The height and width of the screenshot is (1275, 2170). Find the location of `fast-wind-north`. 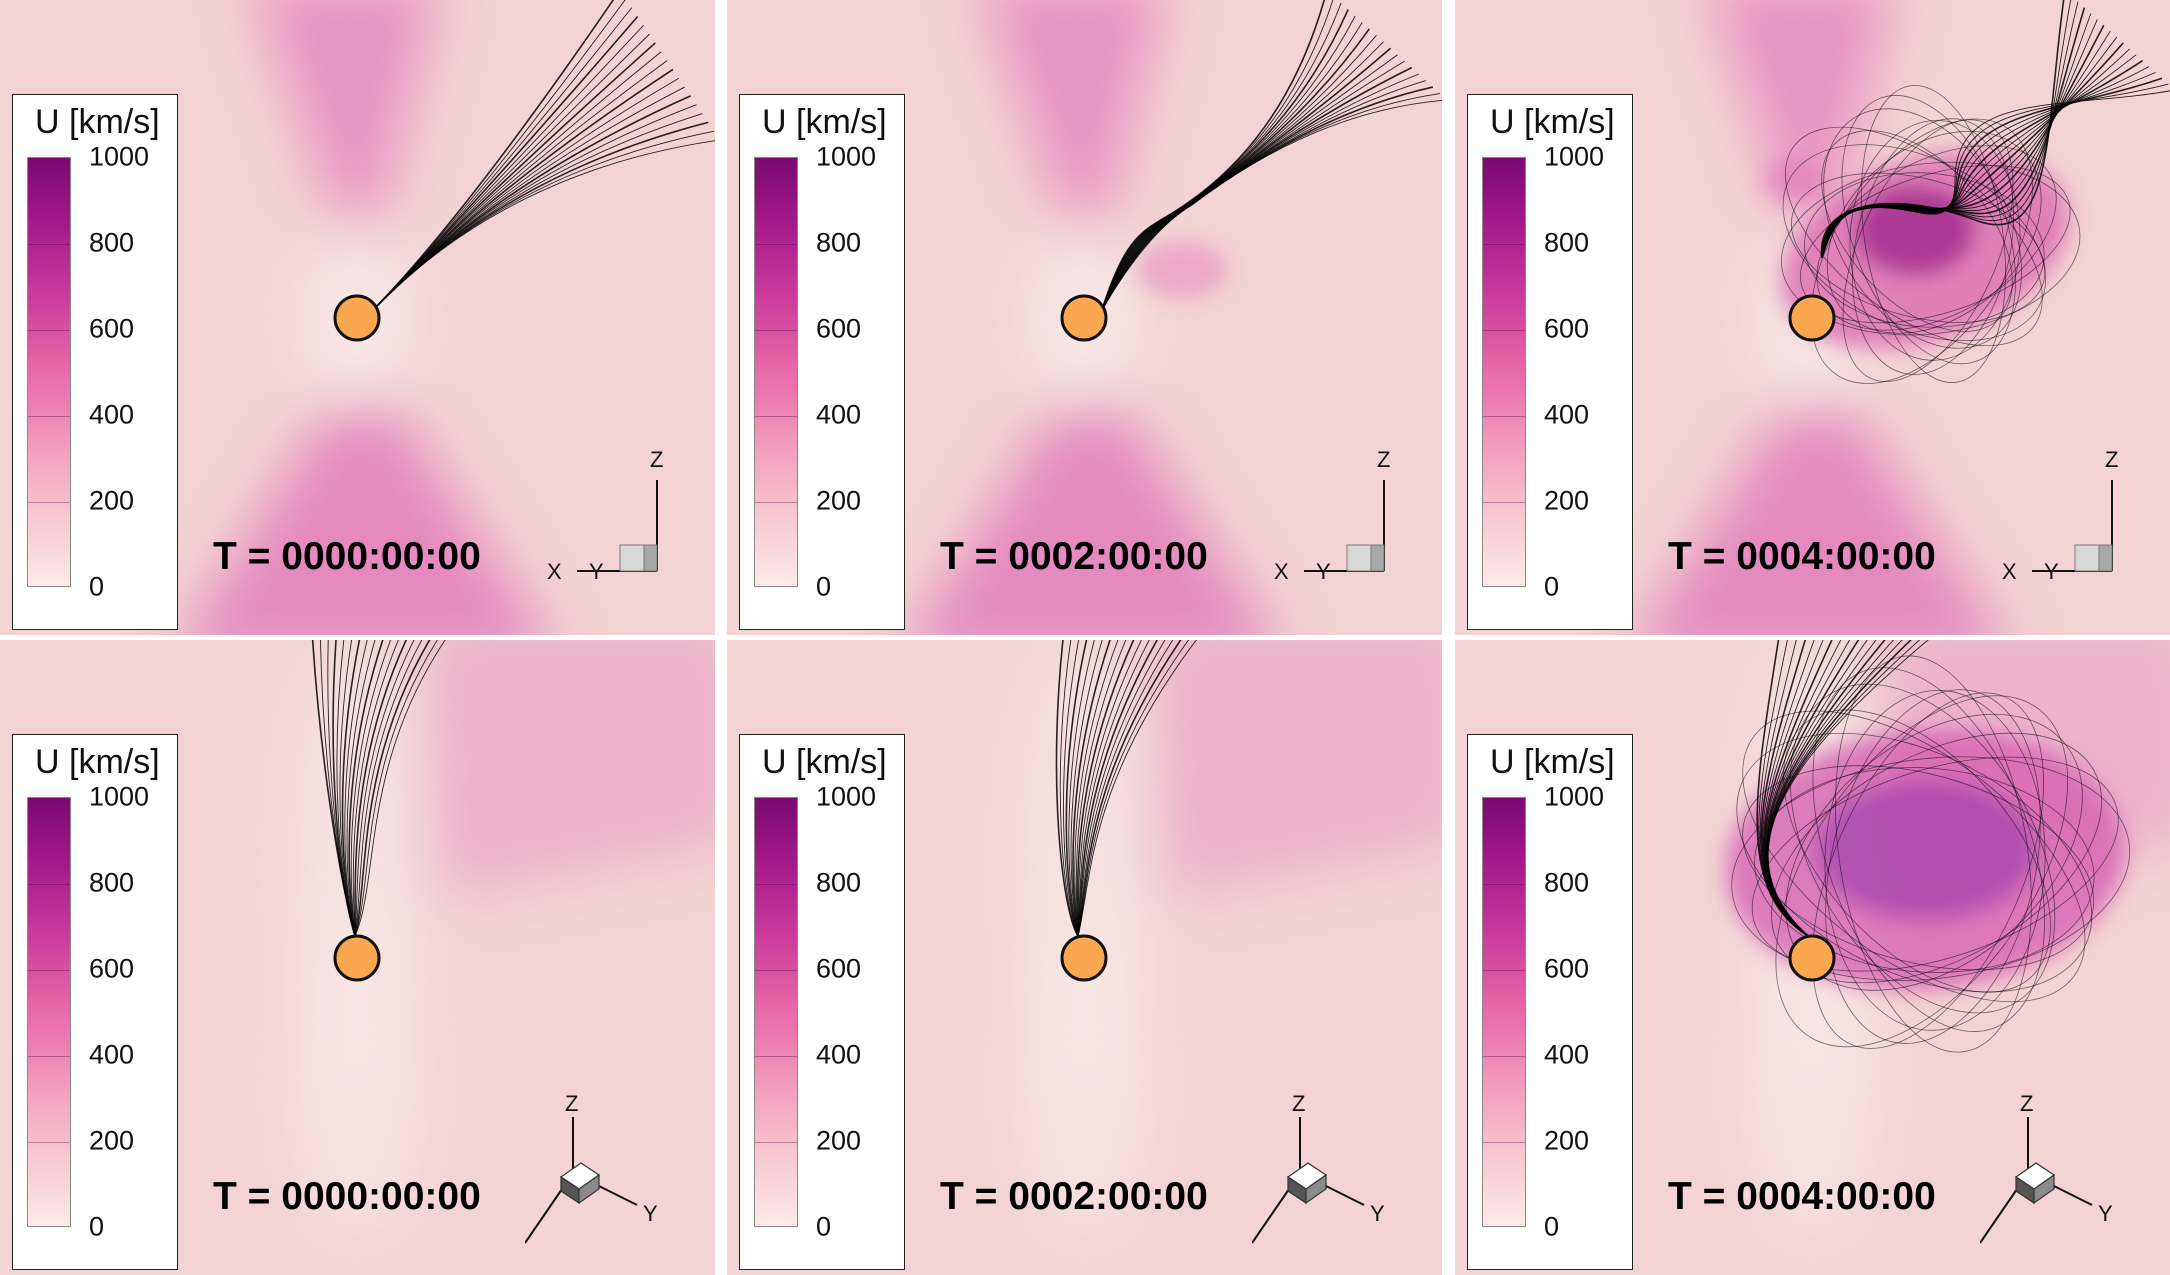

fast-wind-north is located at coordinates (346, 144).